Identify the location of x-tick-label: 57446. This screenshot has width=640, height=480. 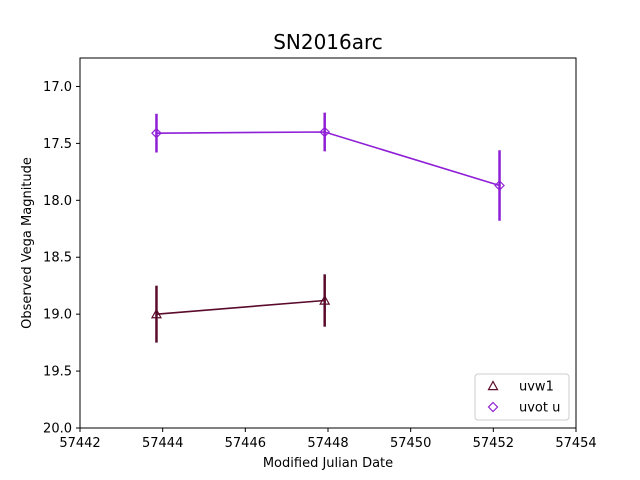
(245, 443).